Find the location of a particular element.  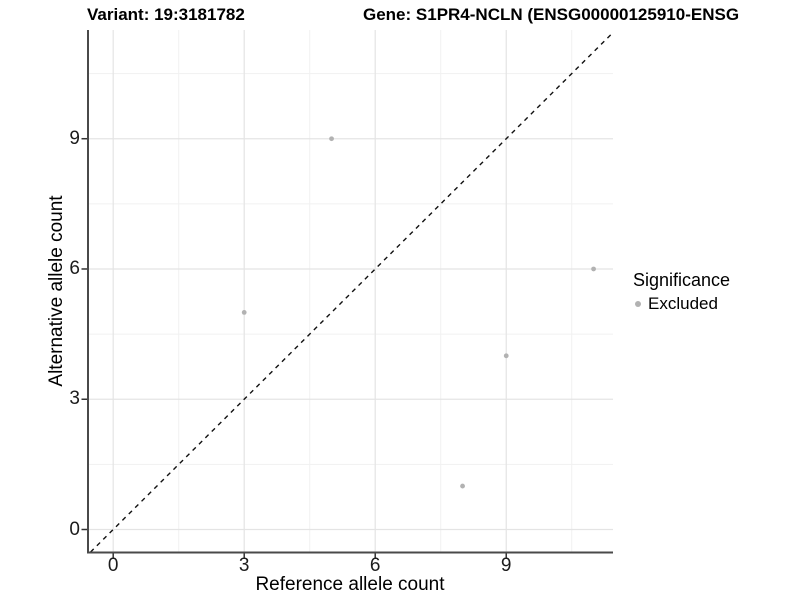

legend-item: Excluded is located at coordinates (681, 304).